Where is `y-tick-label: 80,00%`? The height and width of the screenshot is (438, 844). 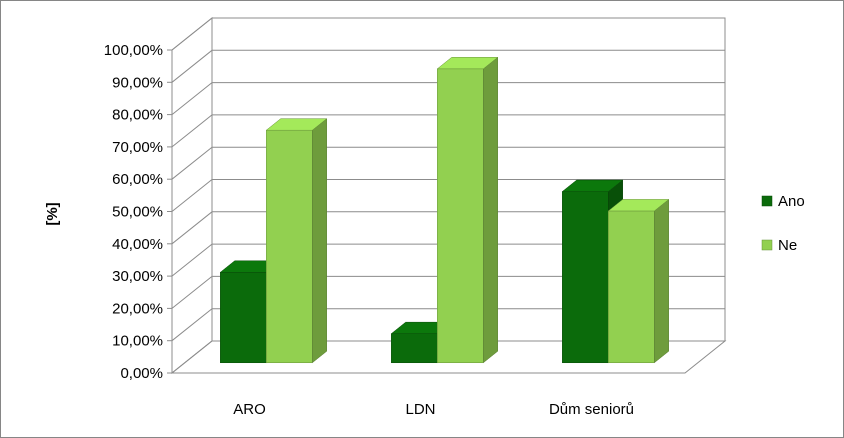 y-tick-label: 80,00% is located at coordinates (137, 115).